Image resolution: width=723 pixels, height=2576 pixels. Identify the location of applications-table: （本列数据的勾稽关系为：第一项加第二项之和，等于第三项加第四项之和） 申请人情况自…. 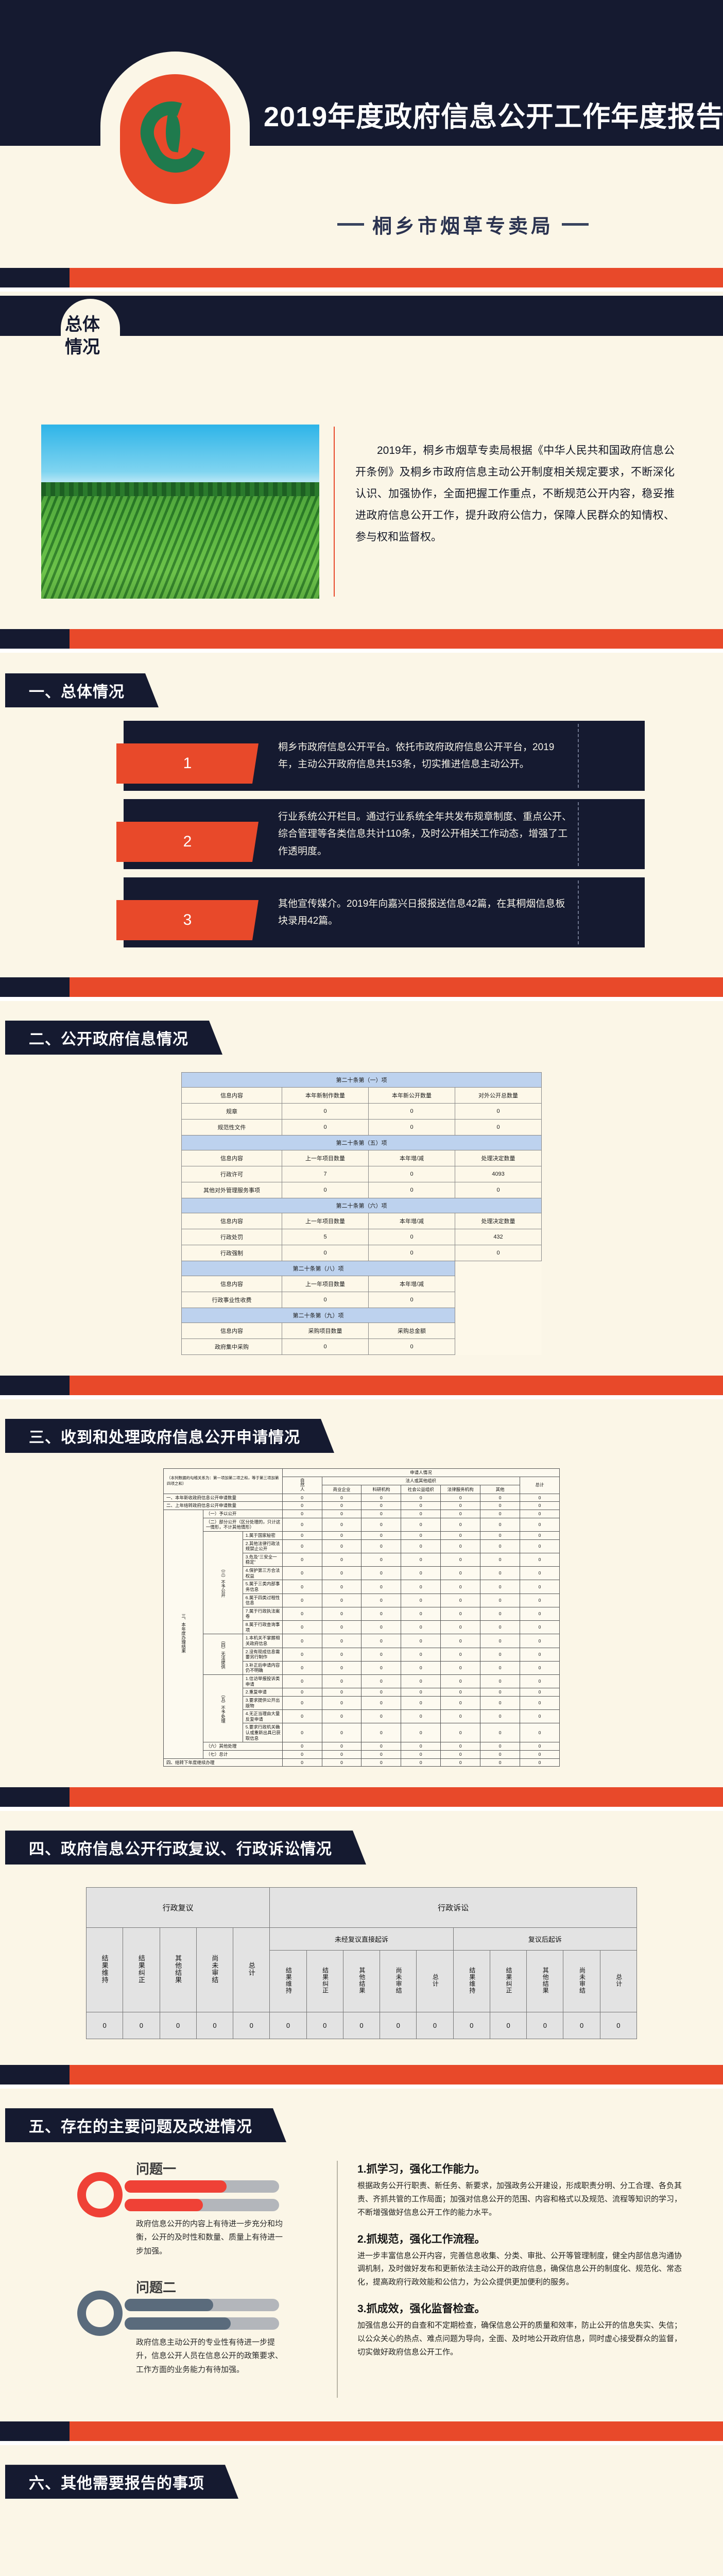
(361, 1617).